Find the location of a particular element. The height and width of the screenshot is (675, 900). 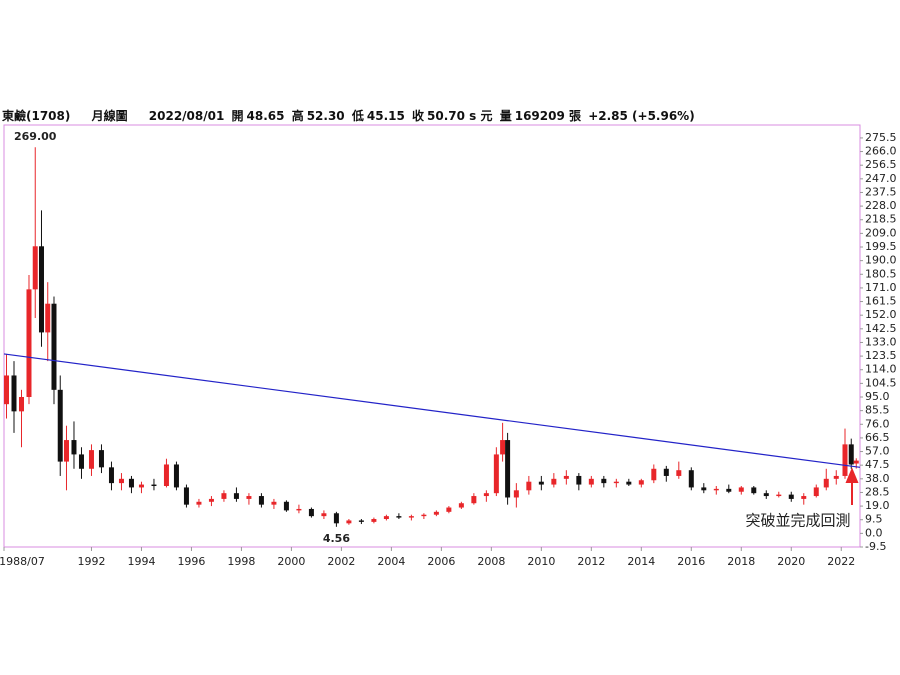

y-tick-label: 218.5 is located at coordinates (881, 219).